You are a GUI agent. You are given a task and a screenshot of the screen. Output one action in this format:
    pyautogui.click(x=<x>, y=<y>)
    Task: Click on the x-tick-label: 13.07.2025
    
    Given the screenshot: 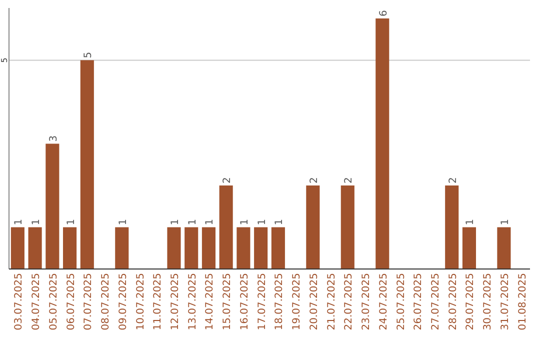 What is the action you would take?
    pyautogui.click(x=192, y=301)
    